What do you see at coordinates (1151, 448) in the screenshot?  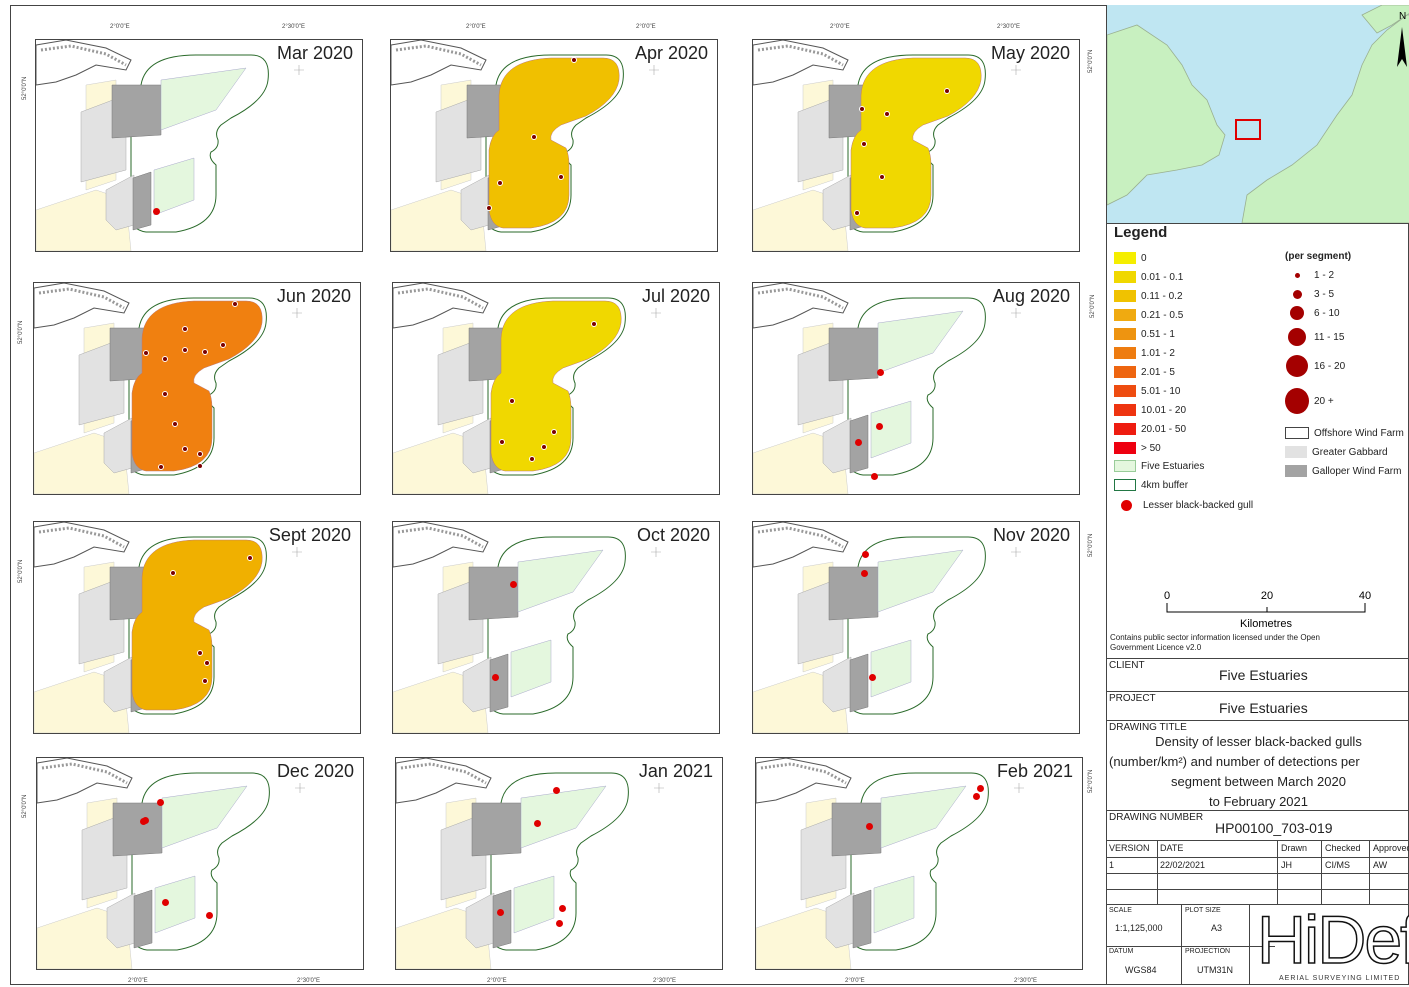 I see `density-label: > 50` at bounding box center [1151, 448].